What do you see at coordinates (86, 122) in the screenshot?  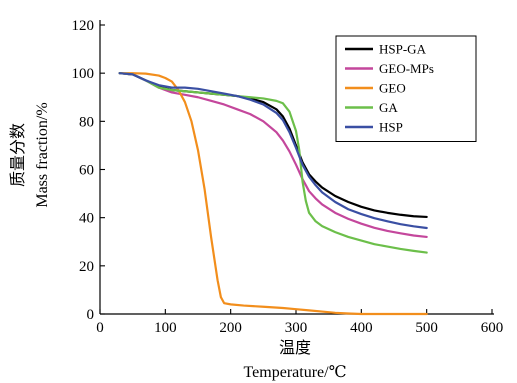 I see `y-tick-label: 80` at bounding box center [86, 122].